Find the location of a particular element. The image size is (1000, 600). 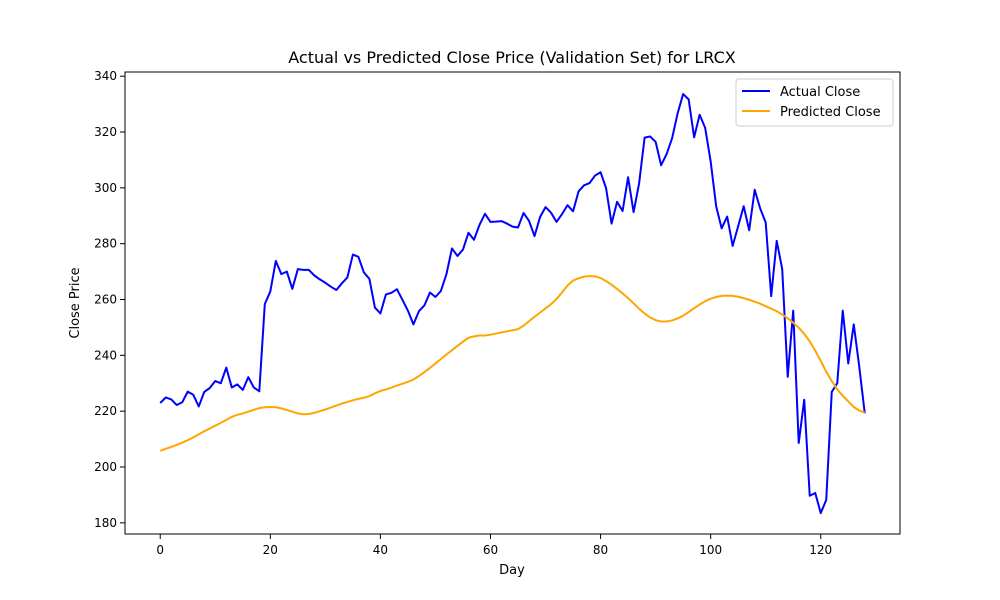

x-axis-label: Day is located at coordinates (512, 570).